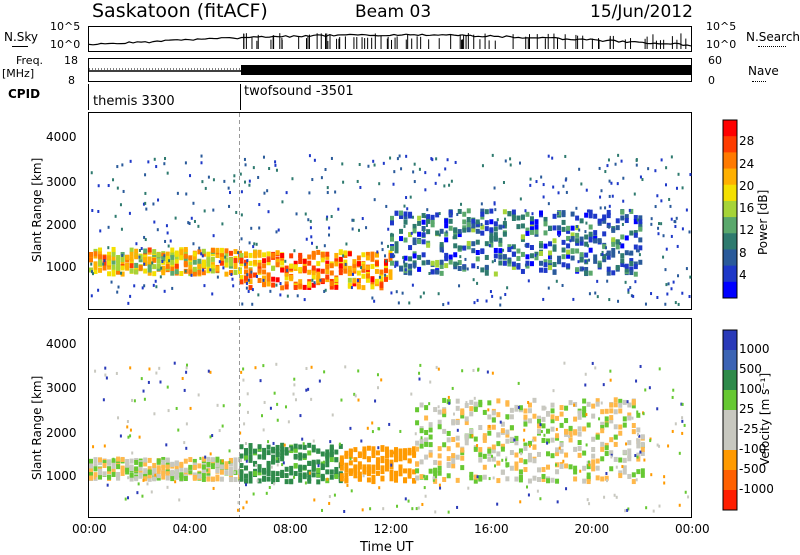 This screenshot has height=555, width=800. I want to click on nsearch-tick-low: 10^0, so click(721, 44).